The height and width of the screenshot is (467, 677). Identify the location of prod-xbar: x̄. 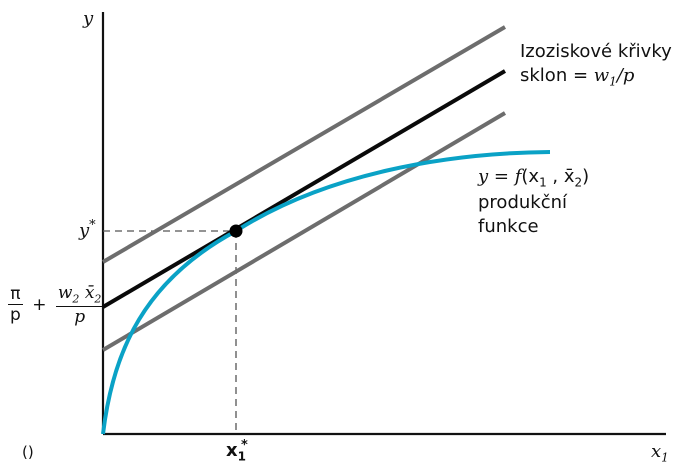
(569, 176).